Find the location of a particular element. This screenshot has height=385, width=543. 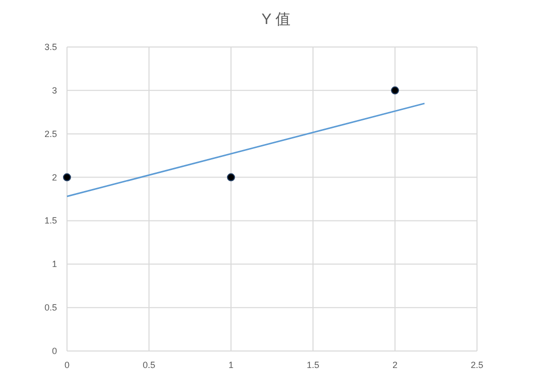

y-tick-label: 3.5 is located at coordinates (50, 47).